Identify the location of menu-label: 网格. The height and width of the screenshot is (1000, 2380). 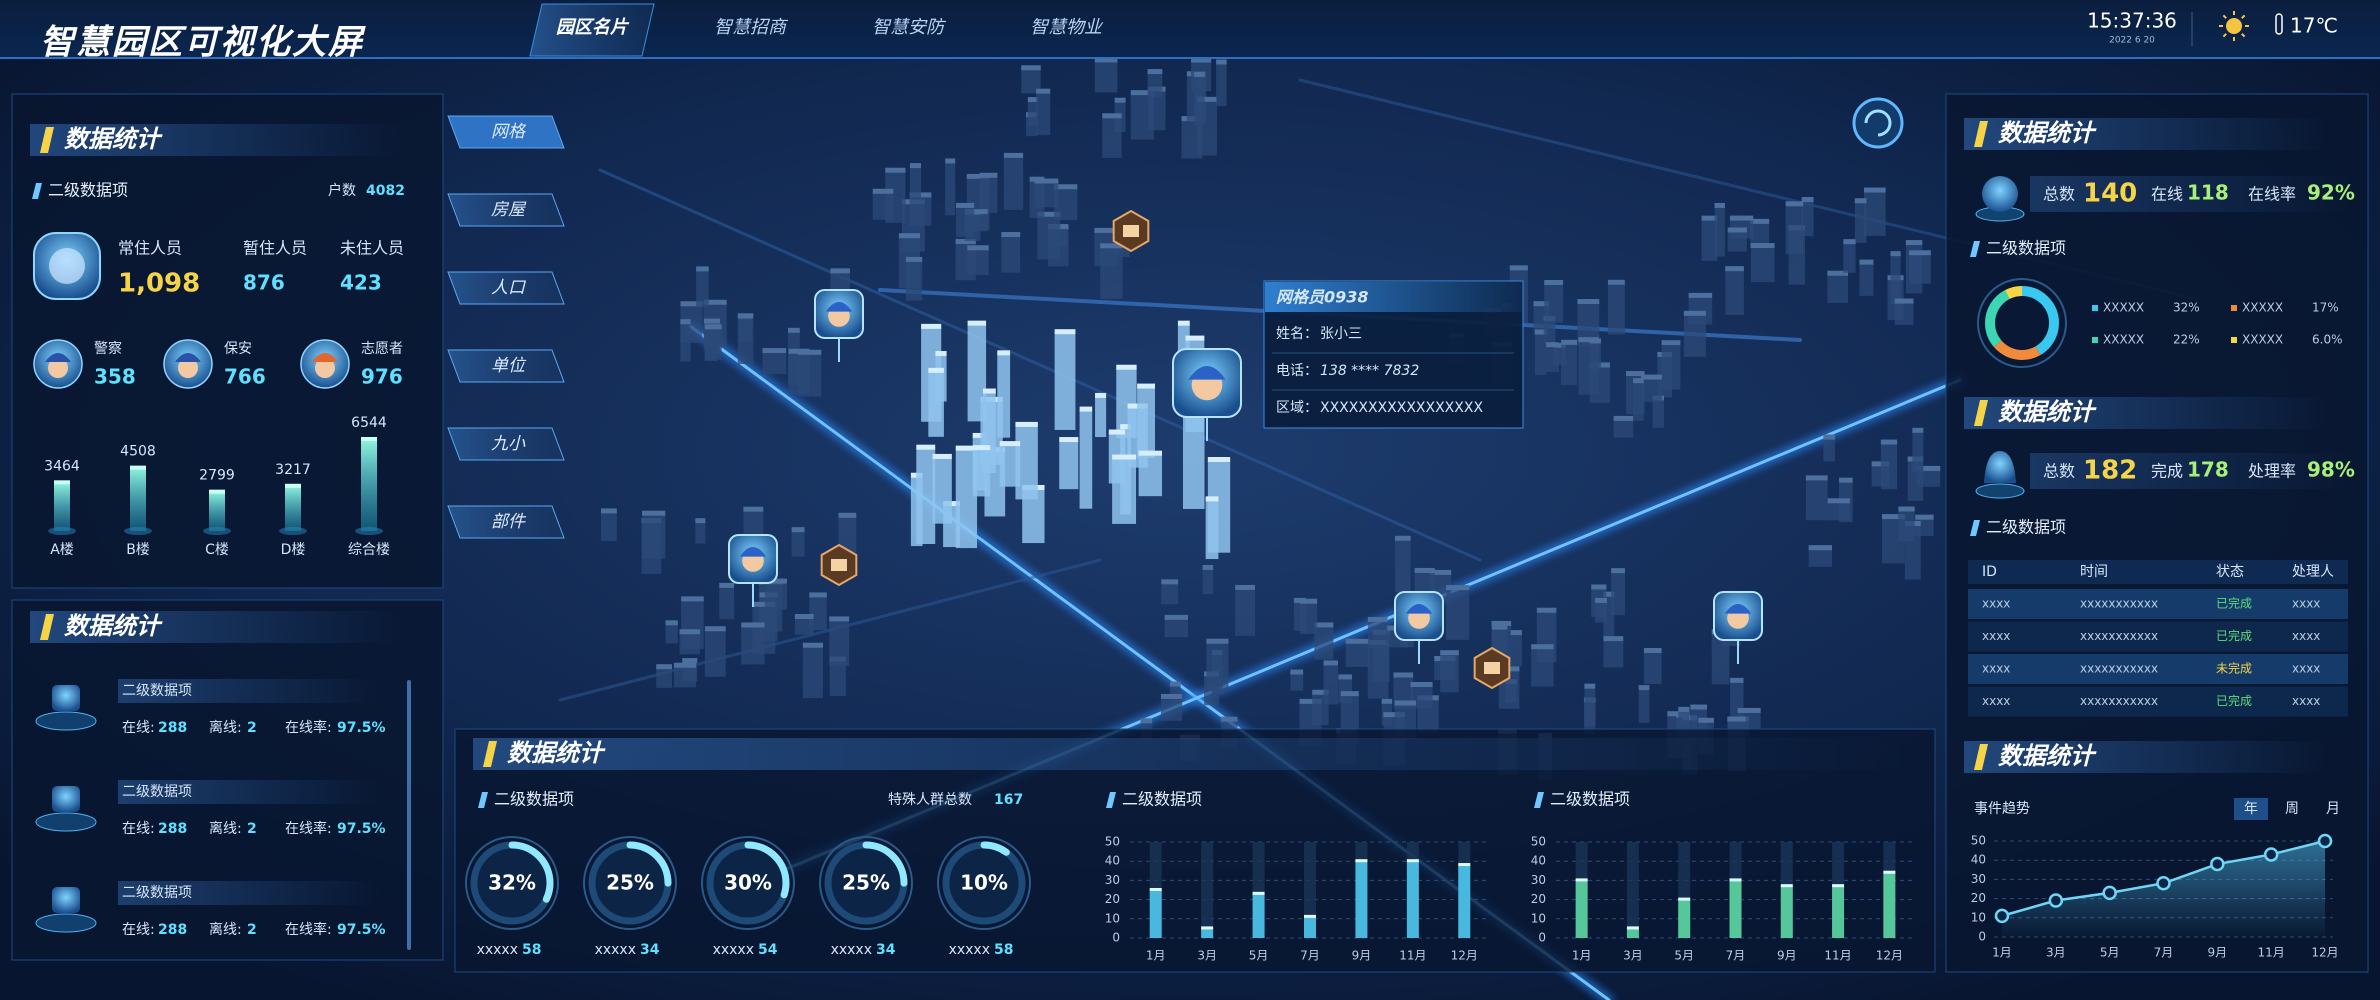
(509, 132).